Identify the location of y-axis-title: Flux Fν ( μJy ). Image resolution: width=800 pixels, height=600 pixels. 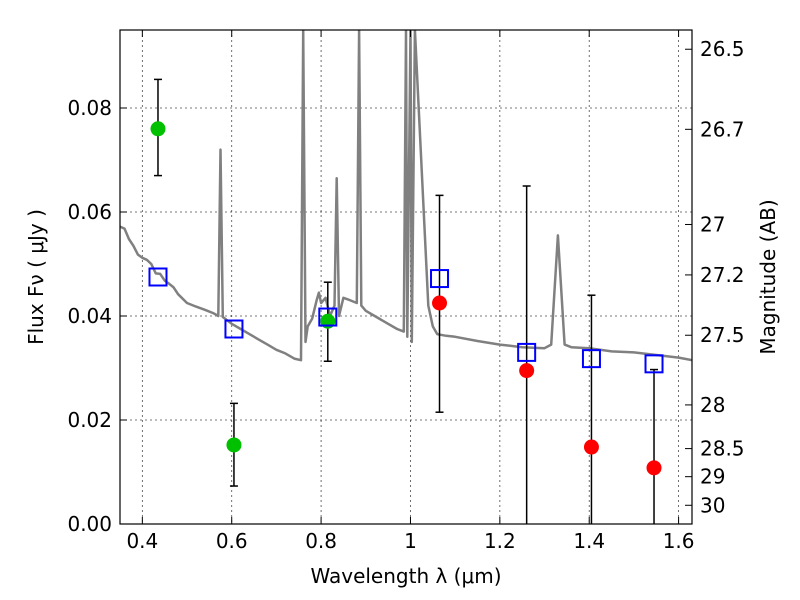
(36, 277).